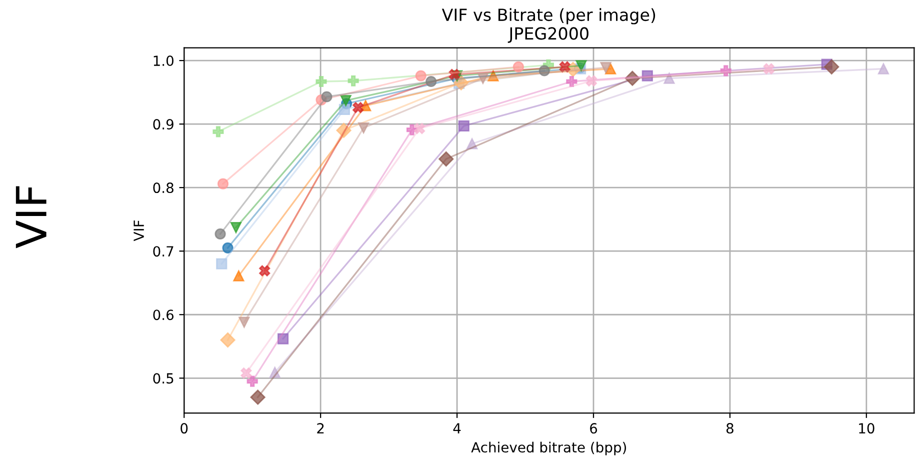  Describe the element at coordinates (164, 61) in the screenshot. I see `y-tick-label: 1.0` at that location.